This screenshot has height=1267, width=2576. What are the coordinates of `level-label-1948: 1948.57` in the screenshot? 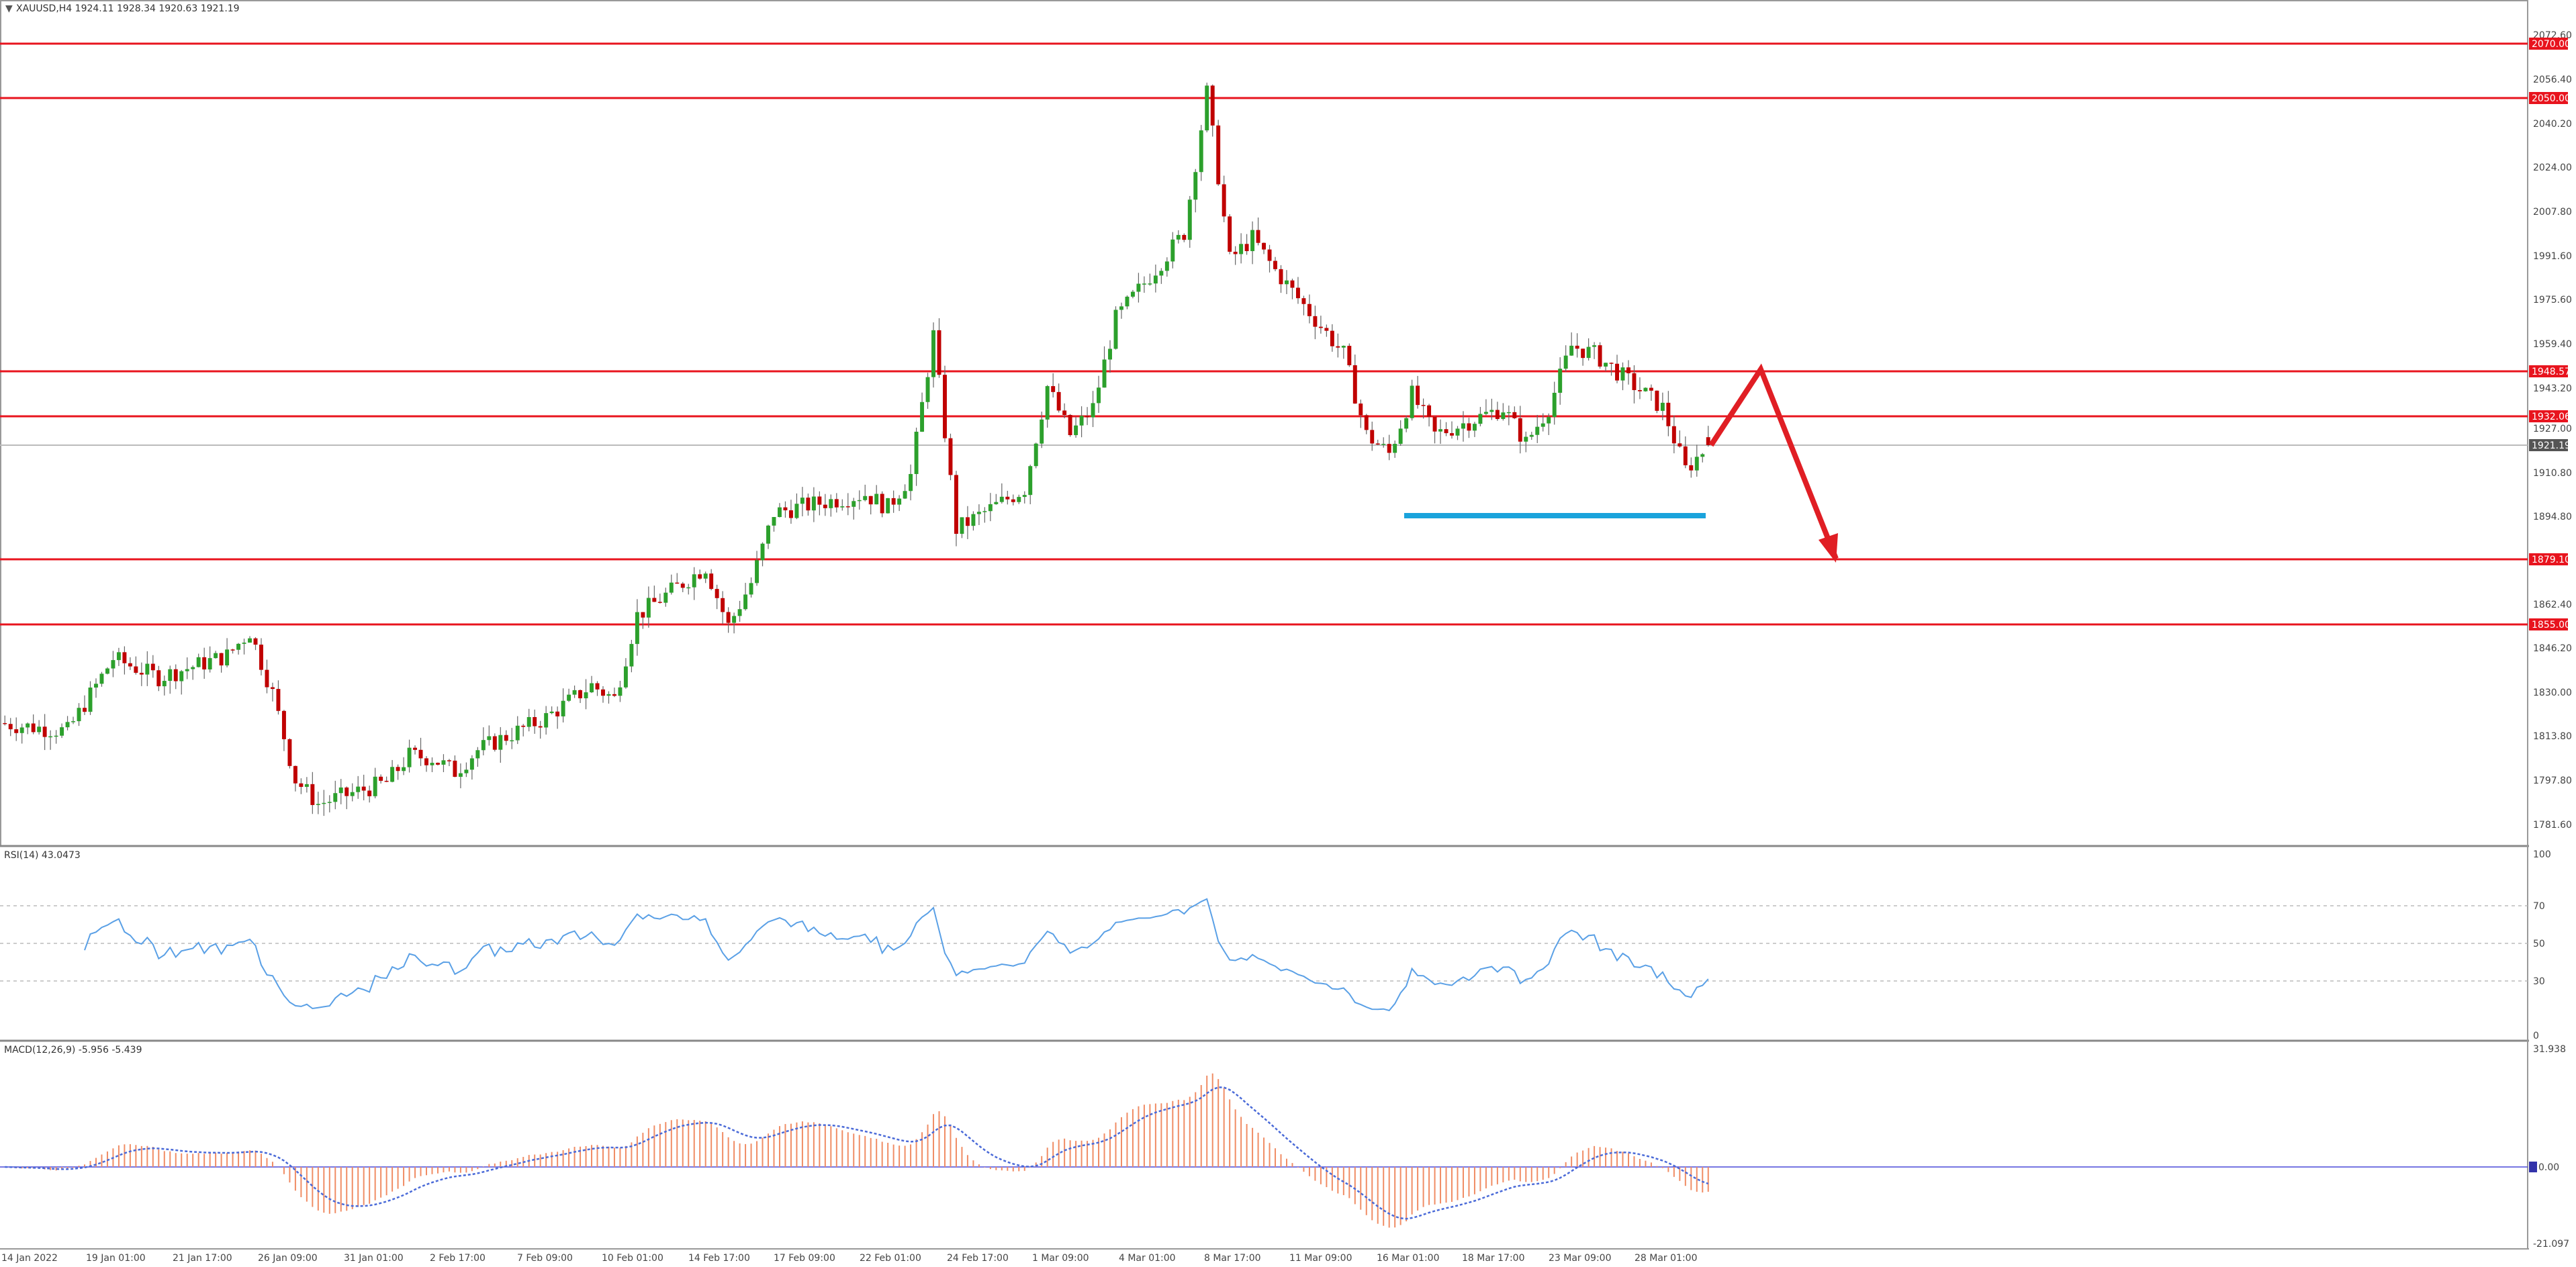 It's located at (2550, 371).